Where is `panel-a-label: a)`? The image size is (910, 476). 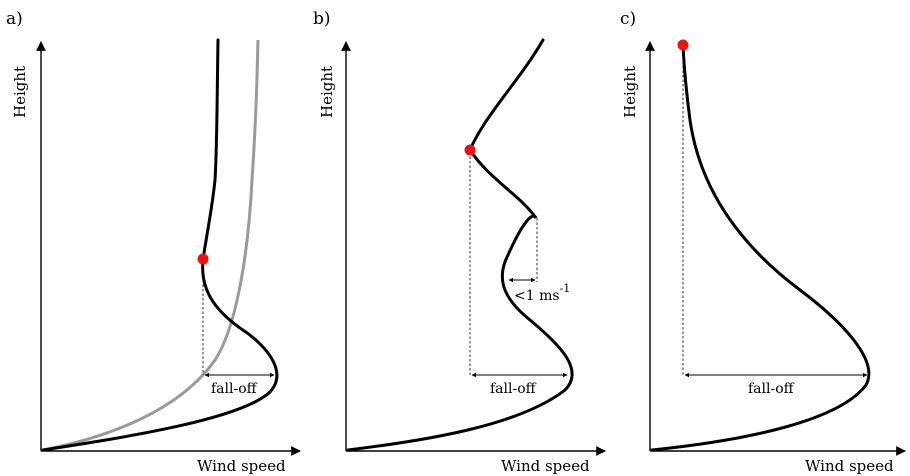
panel-a-label: a) is located at coordinates (14, 19).